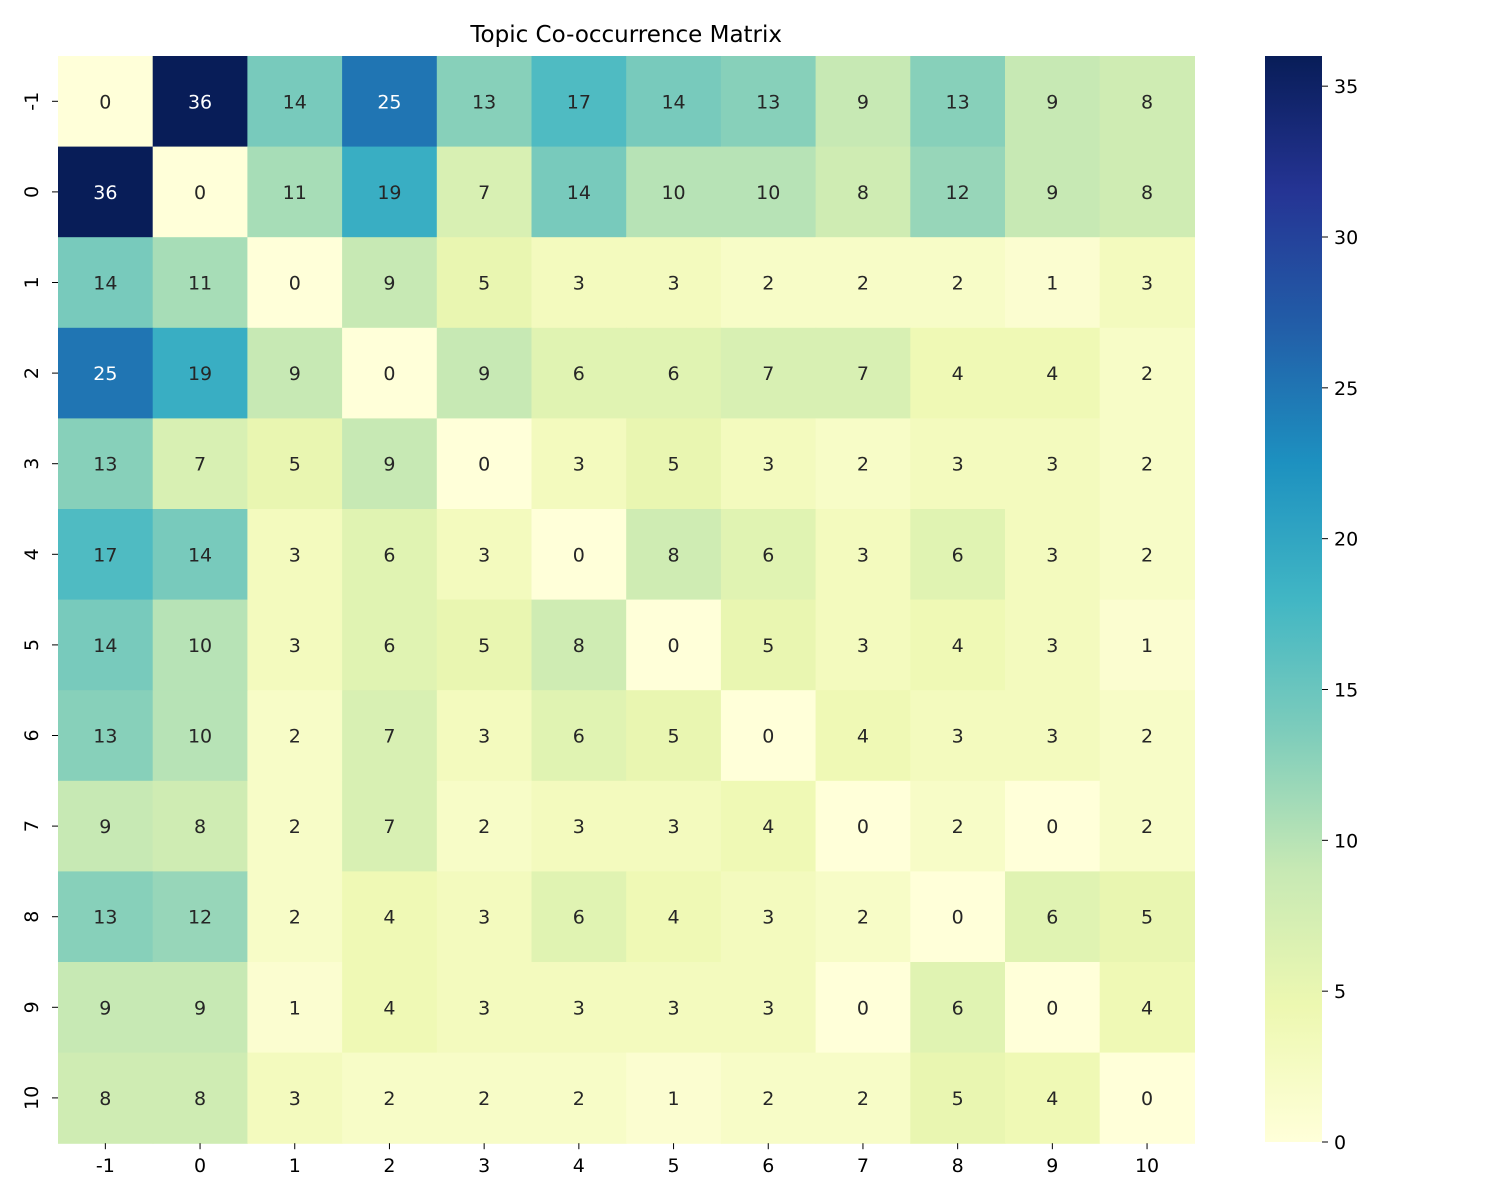 Image resolution: width=1500 pixels, height=1204 pixels. I want to click on x-tick-label: 9, so click(1052, 1166).